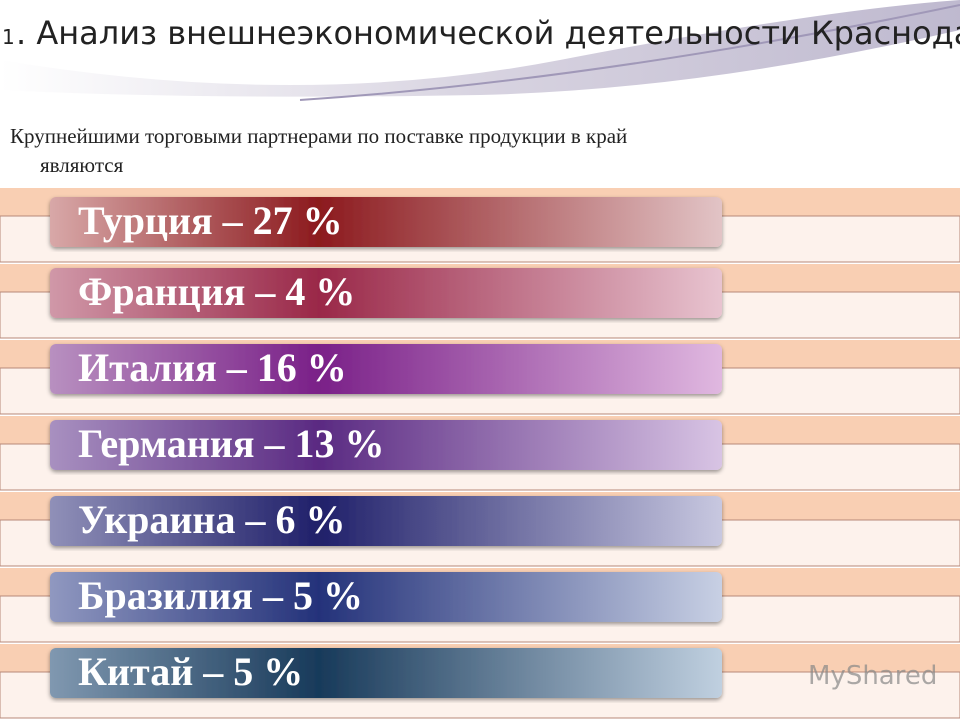 The width and height of the screenshot is (960, 720). Describe the element at coordinates (220, 595) in the screenshot. I see `item-label: Бразилия – 5 %` at that location.